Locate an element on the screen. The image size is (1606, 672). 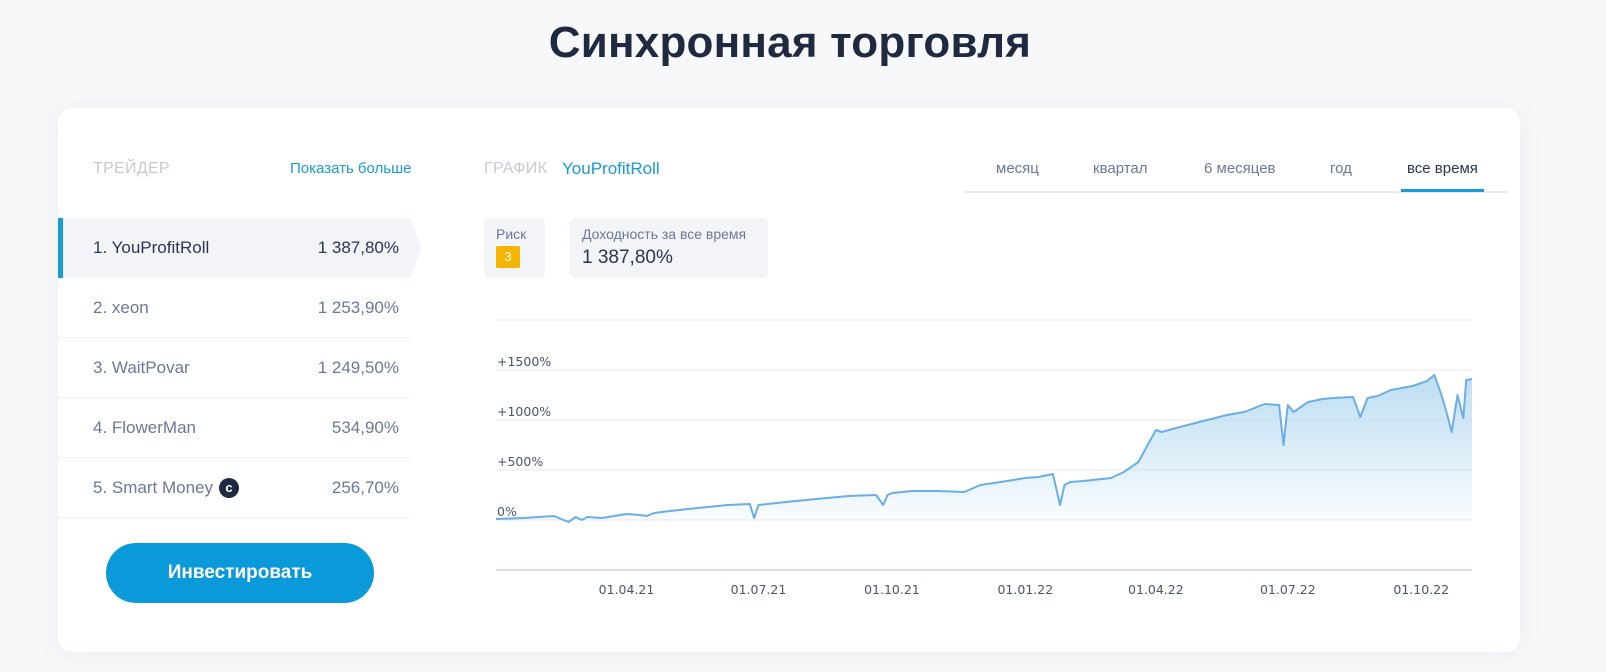
trader-row-youprofitroll: 1. YouProfitRoll 1 387,80% is located at coordinates (239, 248).